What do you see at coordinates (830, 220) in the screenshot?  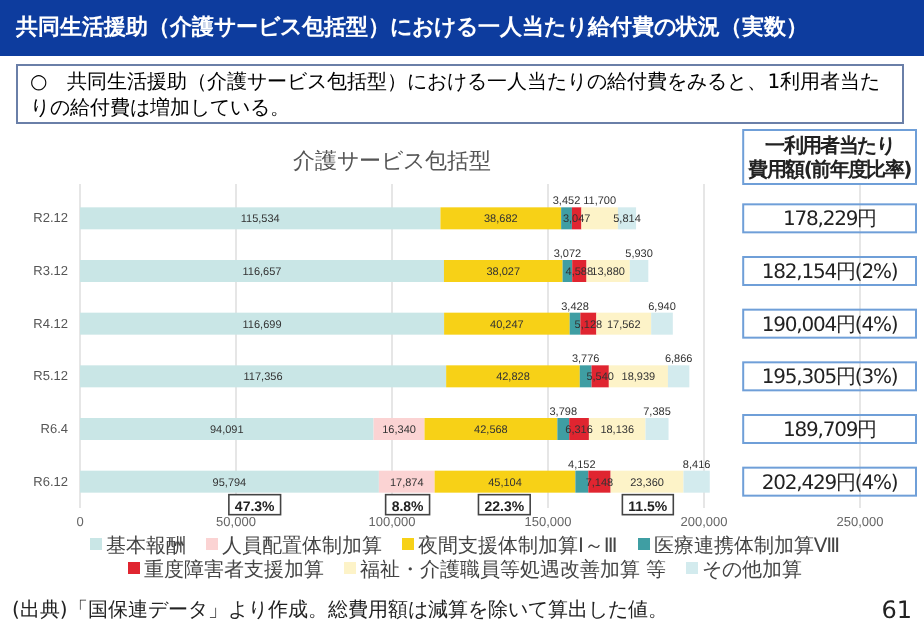 I see `annotation: 178,229円` at bounding box center [830, 220].